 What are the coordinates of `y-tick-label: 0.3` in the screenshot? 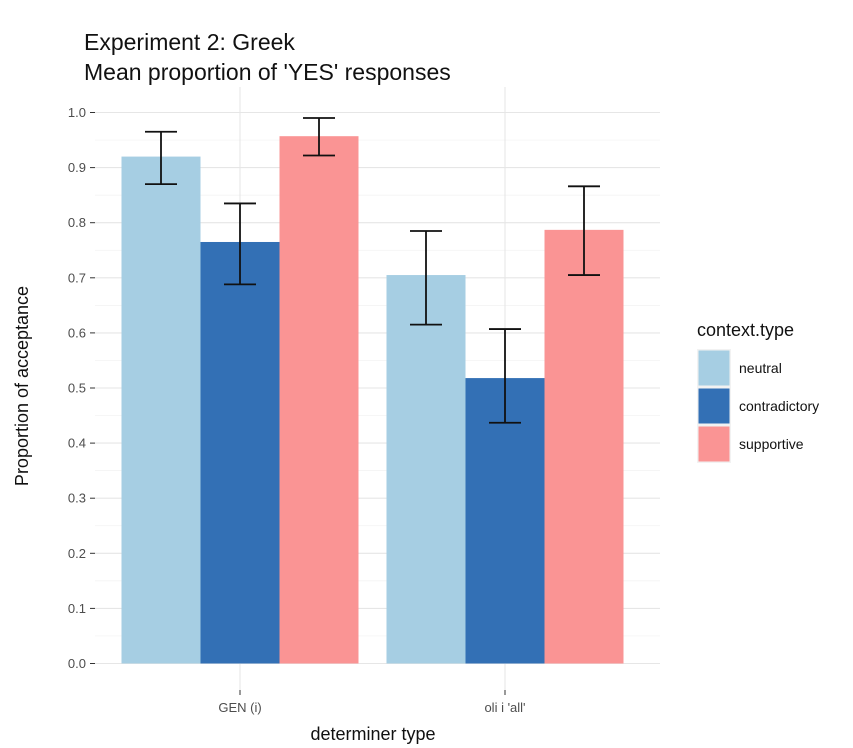 It's located at (77, 498).